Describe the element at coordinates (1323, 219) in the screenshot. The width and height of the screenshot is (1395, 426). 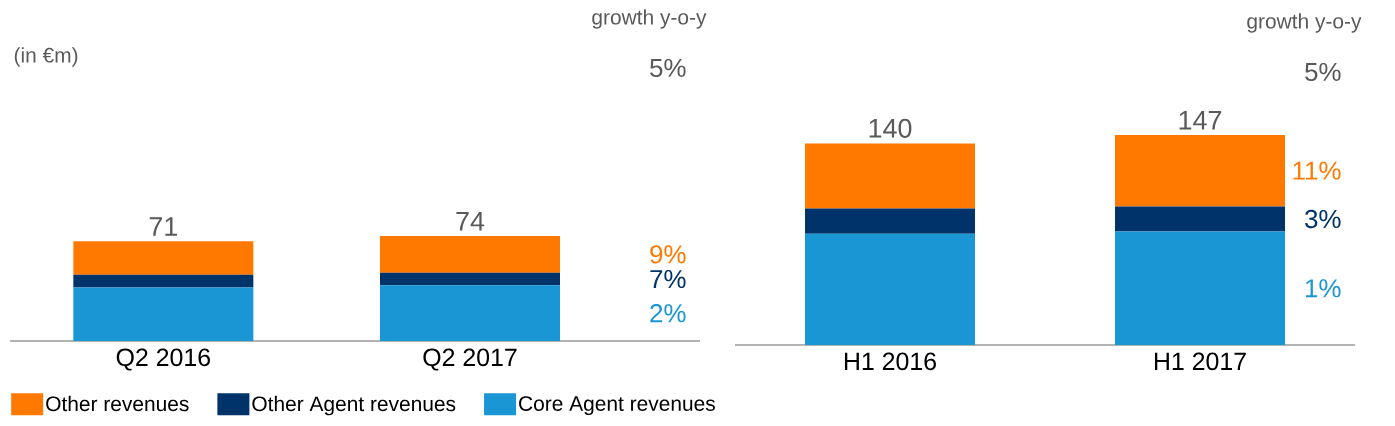
I see `annotation: 3%` at that location.